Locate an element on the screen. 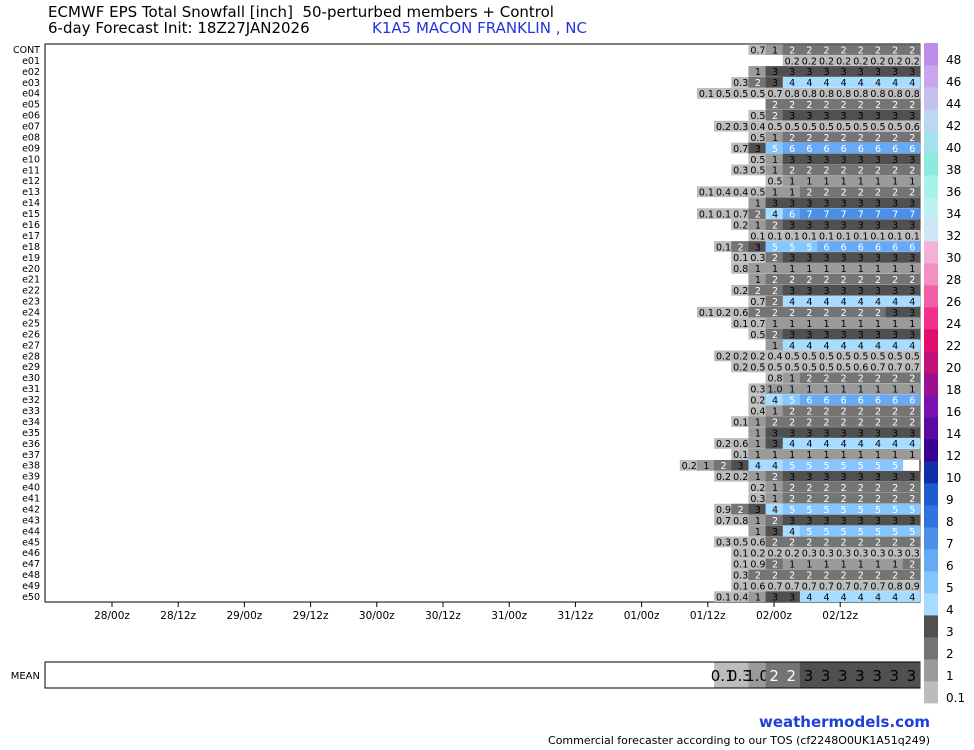 The width and height of the screenshot is (974, 750). member-label: e27 is located at coordinates (31, 345).